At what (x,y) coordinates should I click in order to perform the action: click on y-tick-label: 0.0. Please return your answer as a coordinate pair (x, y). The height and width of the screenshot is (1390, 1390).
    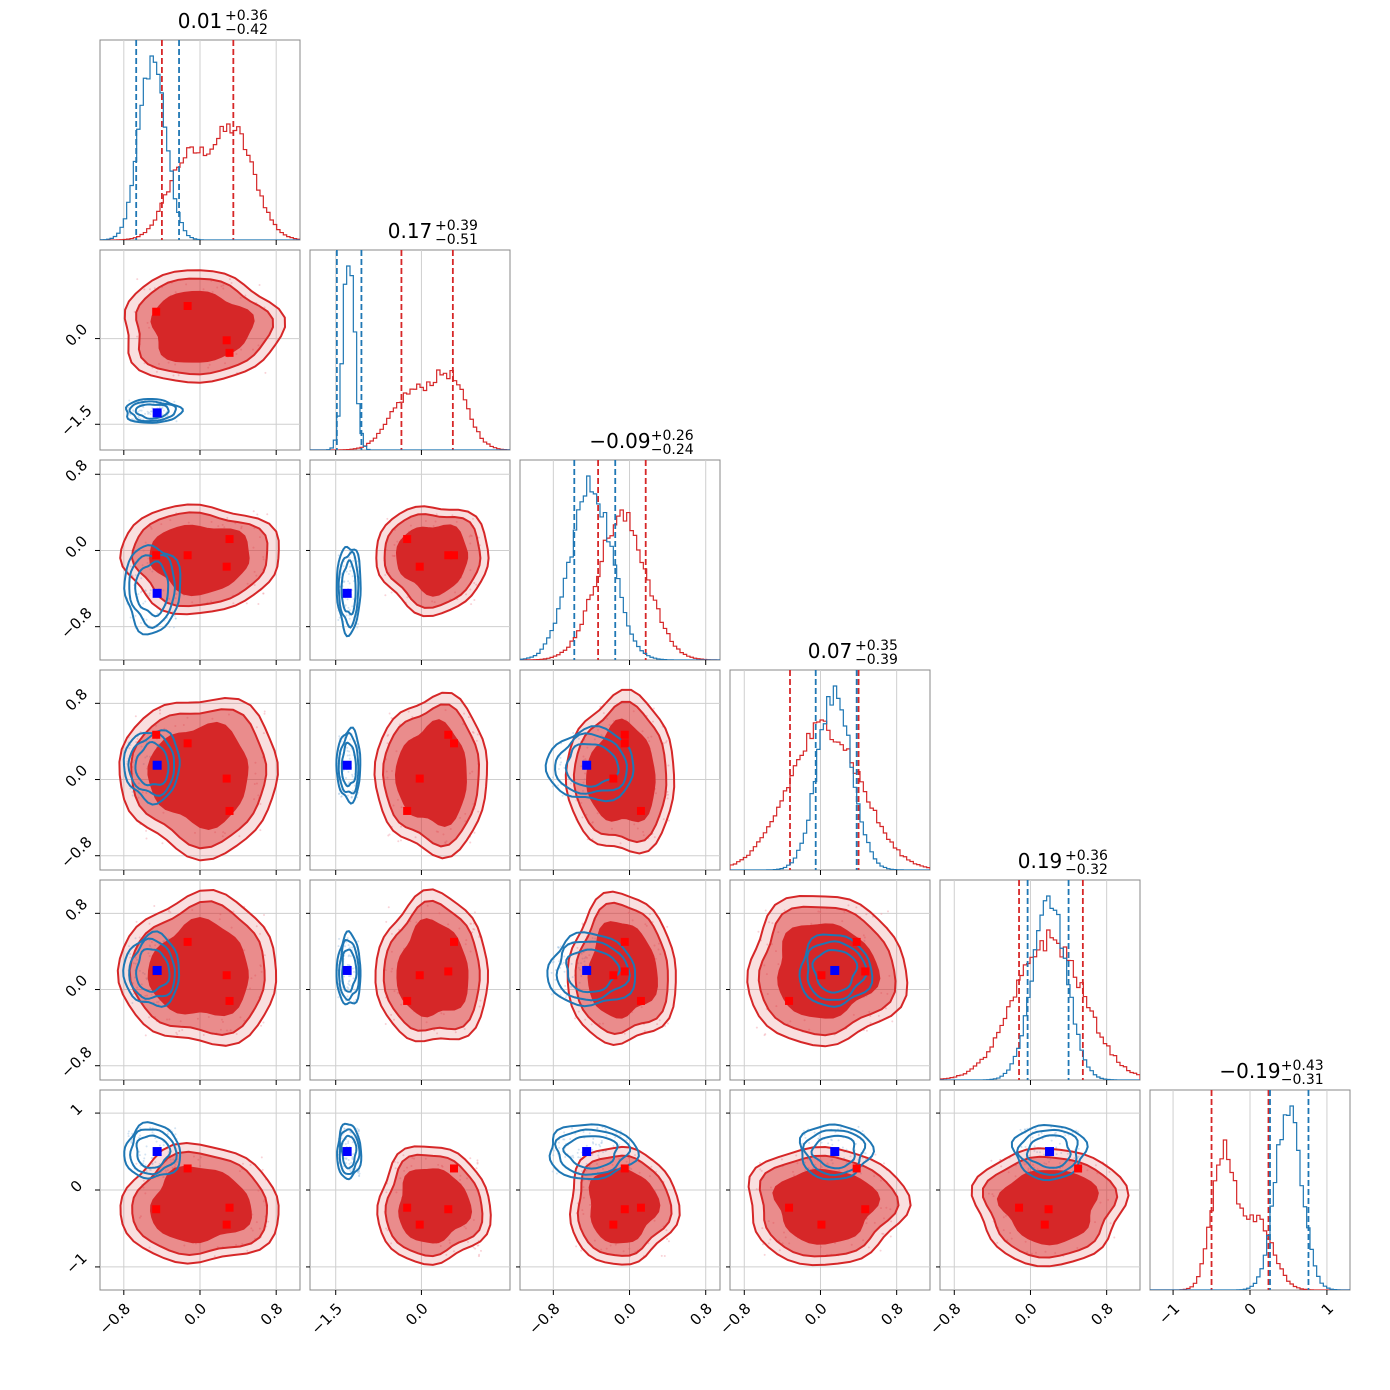
    Looking at the image, I should click on (77, 986).